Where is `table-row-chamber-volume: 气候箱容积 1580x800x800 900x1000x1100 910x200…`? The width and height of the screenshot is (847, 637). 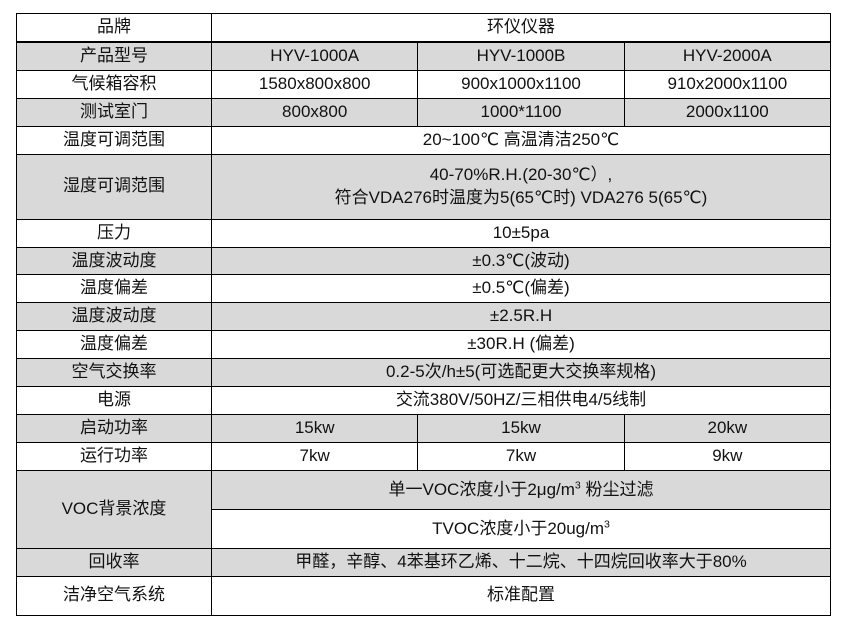
table-row-chamber-volume: 气候箱容积 1580x800x800 900x1000x1100 910x200… is located at coordinates (424, 84).